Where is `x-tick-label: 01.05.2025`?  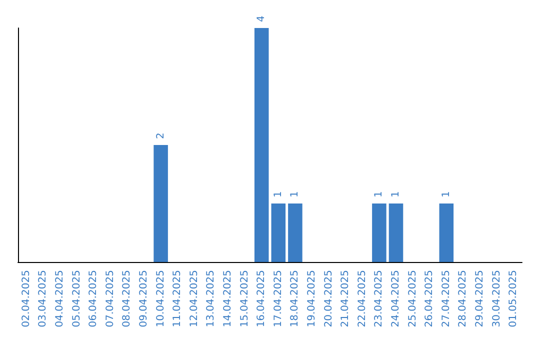 x-tick-label: 01.05.2025 is located at coordinates (514, 299).